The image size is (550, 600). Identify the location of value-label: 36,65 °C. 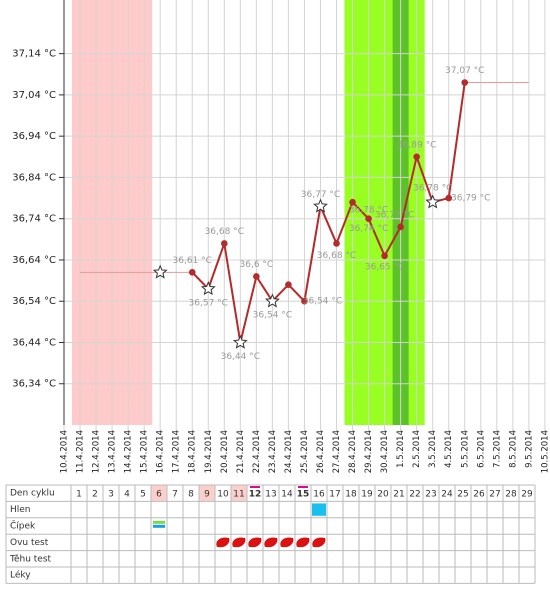
(384, 267).